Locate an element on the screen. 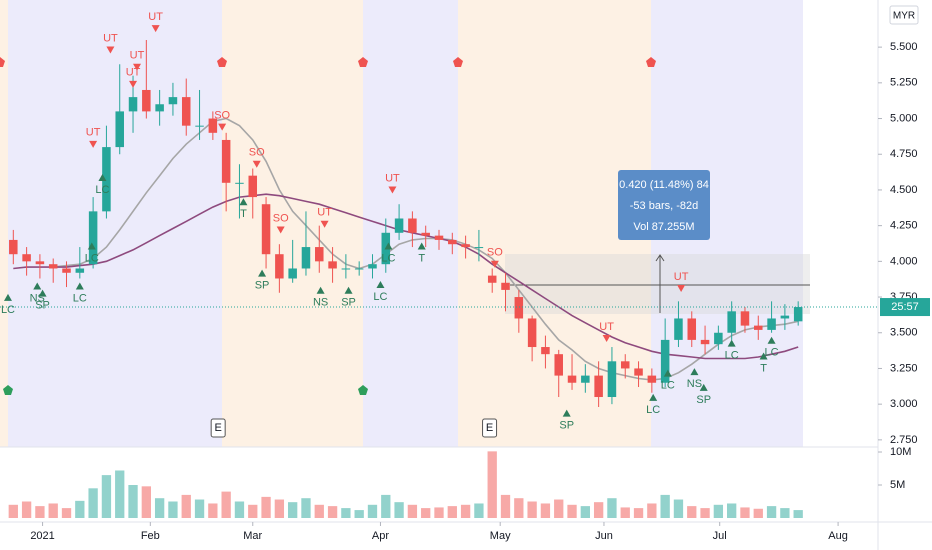 The width and height of the screenshot is (932, 550). band is located at coordinates (4, 223).